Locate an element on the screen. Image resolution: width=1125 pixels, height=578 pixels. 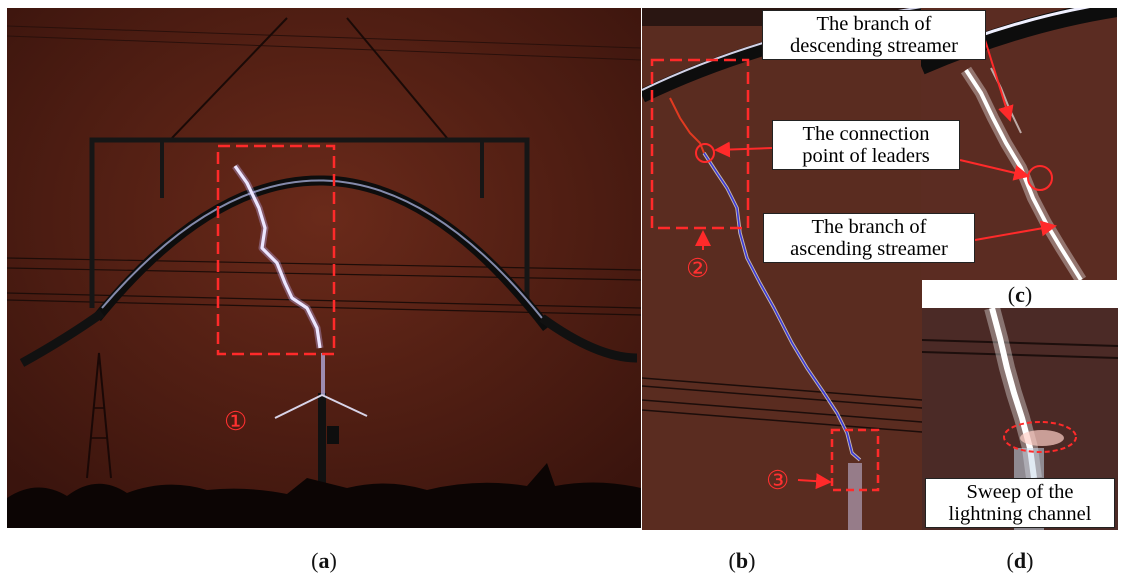
panel-b-caption: (b) is located at coordinates (742, 560).